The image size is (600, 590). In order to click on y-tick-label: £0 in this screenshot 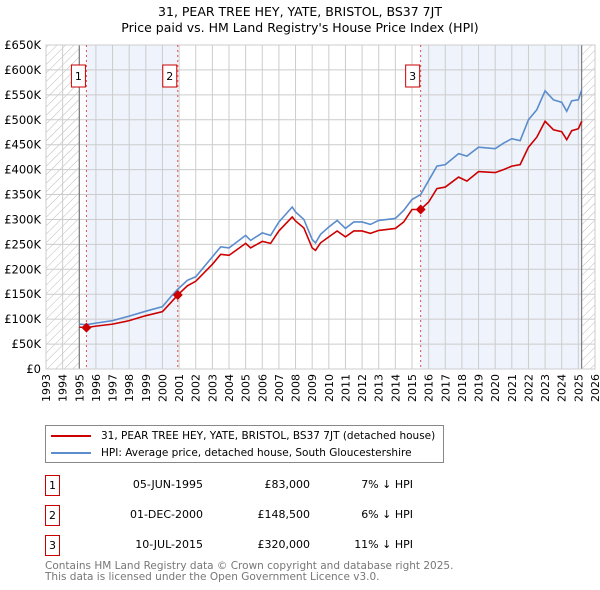, I will do `click(33, 369)`.